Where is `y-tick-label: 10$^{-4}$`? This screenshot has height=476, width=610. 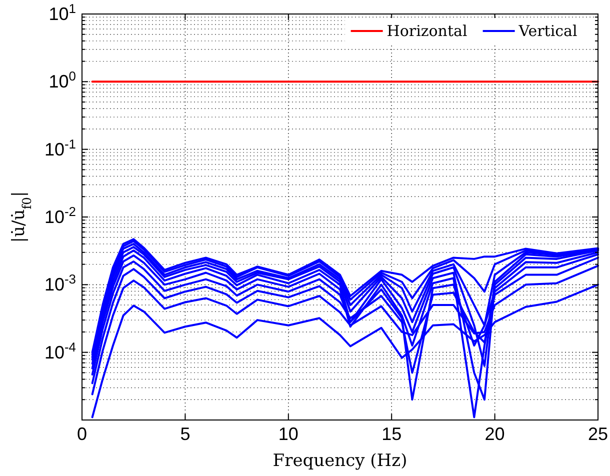 y-tick-label: 10$^{-4}$ is located at coordinates (60, 350).